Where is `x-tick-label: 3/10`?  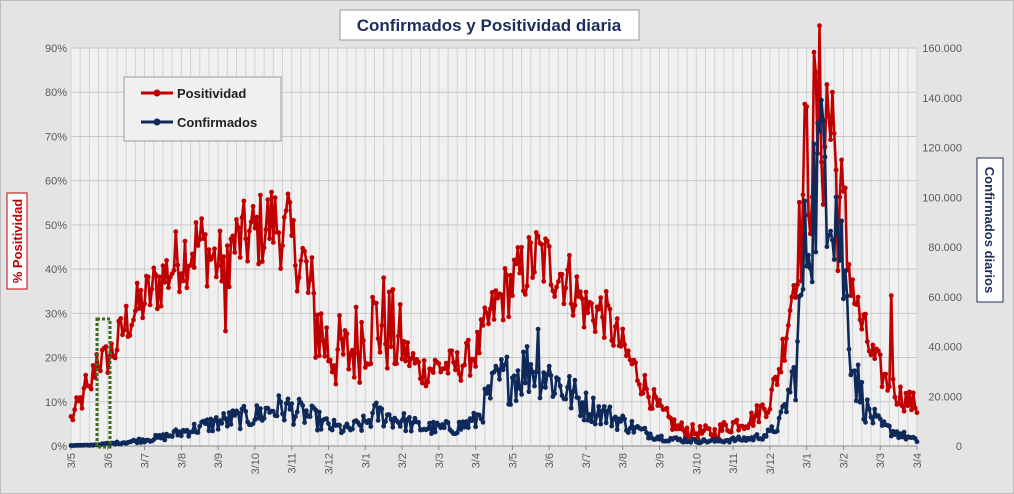
x-tick-label: 3/10 is located at coordinates (256, 463).